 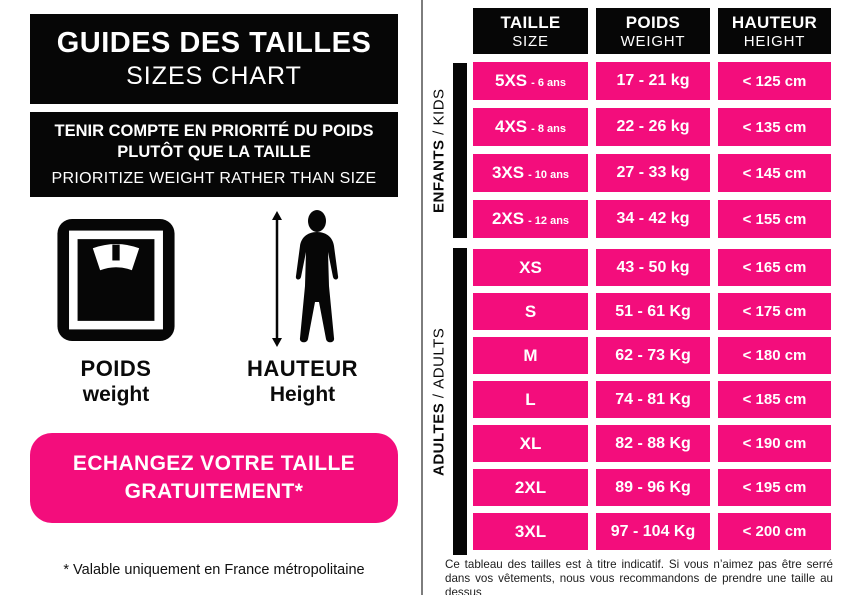 I want to click on table-row: M 62 - 73 Kg < 180 cm, so click(x=652, y=355).